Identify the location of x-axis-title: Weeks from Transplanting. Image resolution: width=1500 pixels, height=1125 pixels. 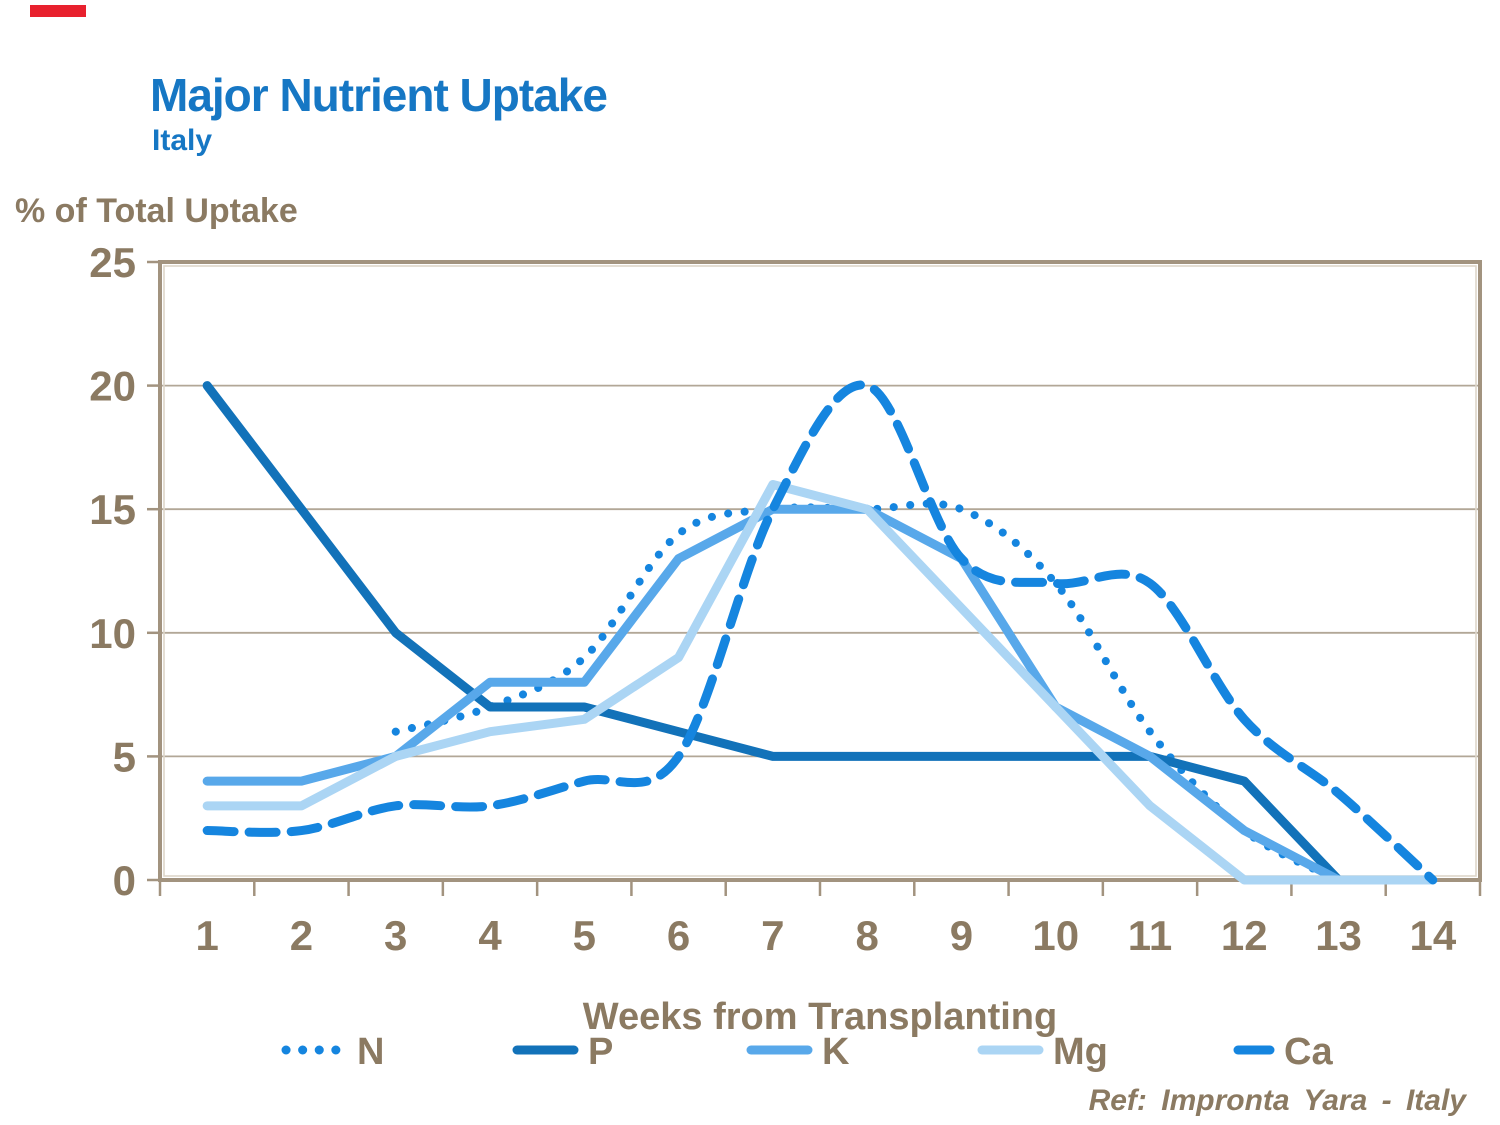
(820, 1017).